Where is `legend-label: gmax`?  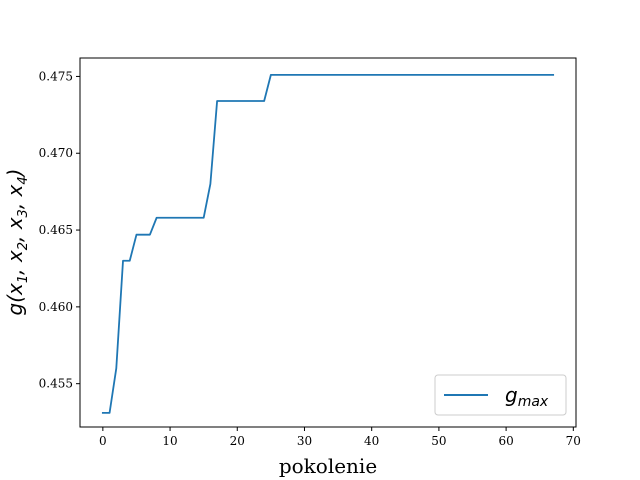
legend-label: gmax is located at coordinates (527, 396).